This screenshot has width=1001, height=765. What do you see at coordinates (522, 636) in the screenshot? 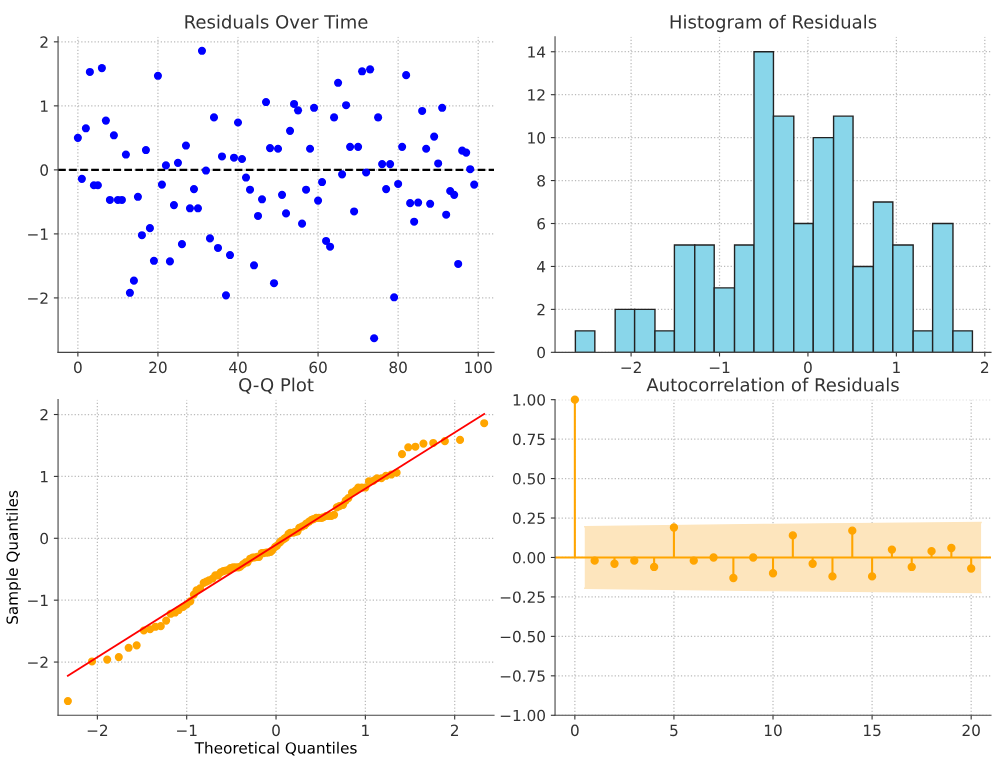
I see `y-tick-label: −0.50` at bounding box center [522, 636].